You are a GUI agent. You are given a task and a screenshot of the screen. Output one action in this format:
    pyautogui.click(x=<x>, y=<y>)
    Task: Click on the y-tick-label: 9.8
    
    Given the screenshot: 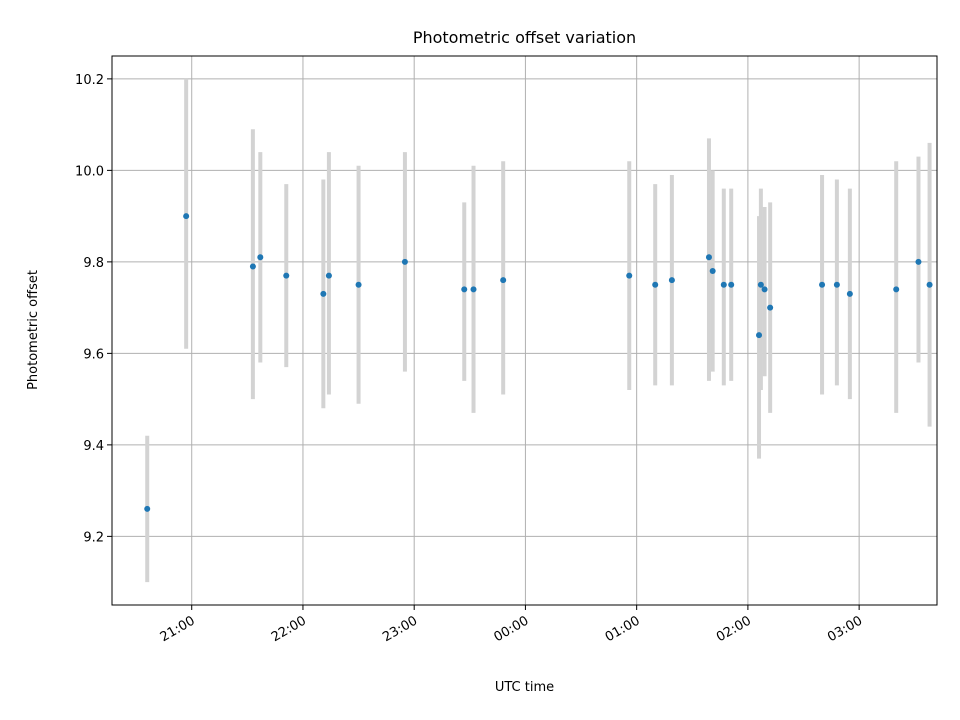 What is the action you would take?
    pyautogui.click(x=93, y=263)
    